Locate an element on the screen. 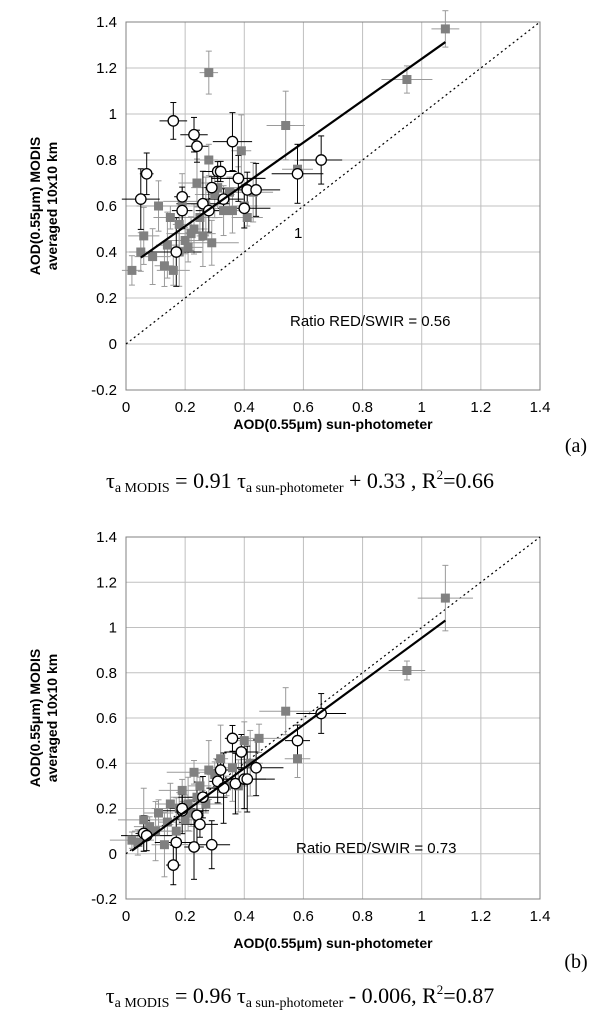 The height and width of the screenshot is (1011, 599). y-tick-label: 1.4 is located at coordinates (106, 22).